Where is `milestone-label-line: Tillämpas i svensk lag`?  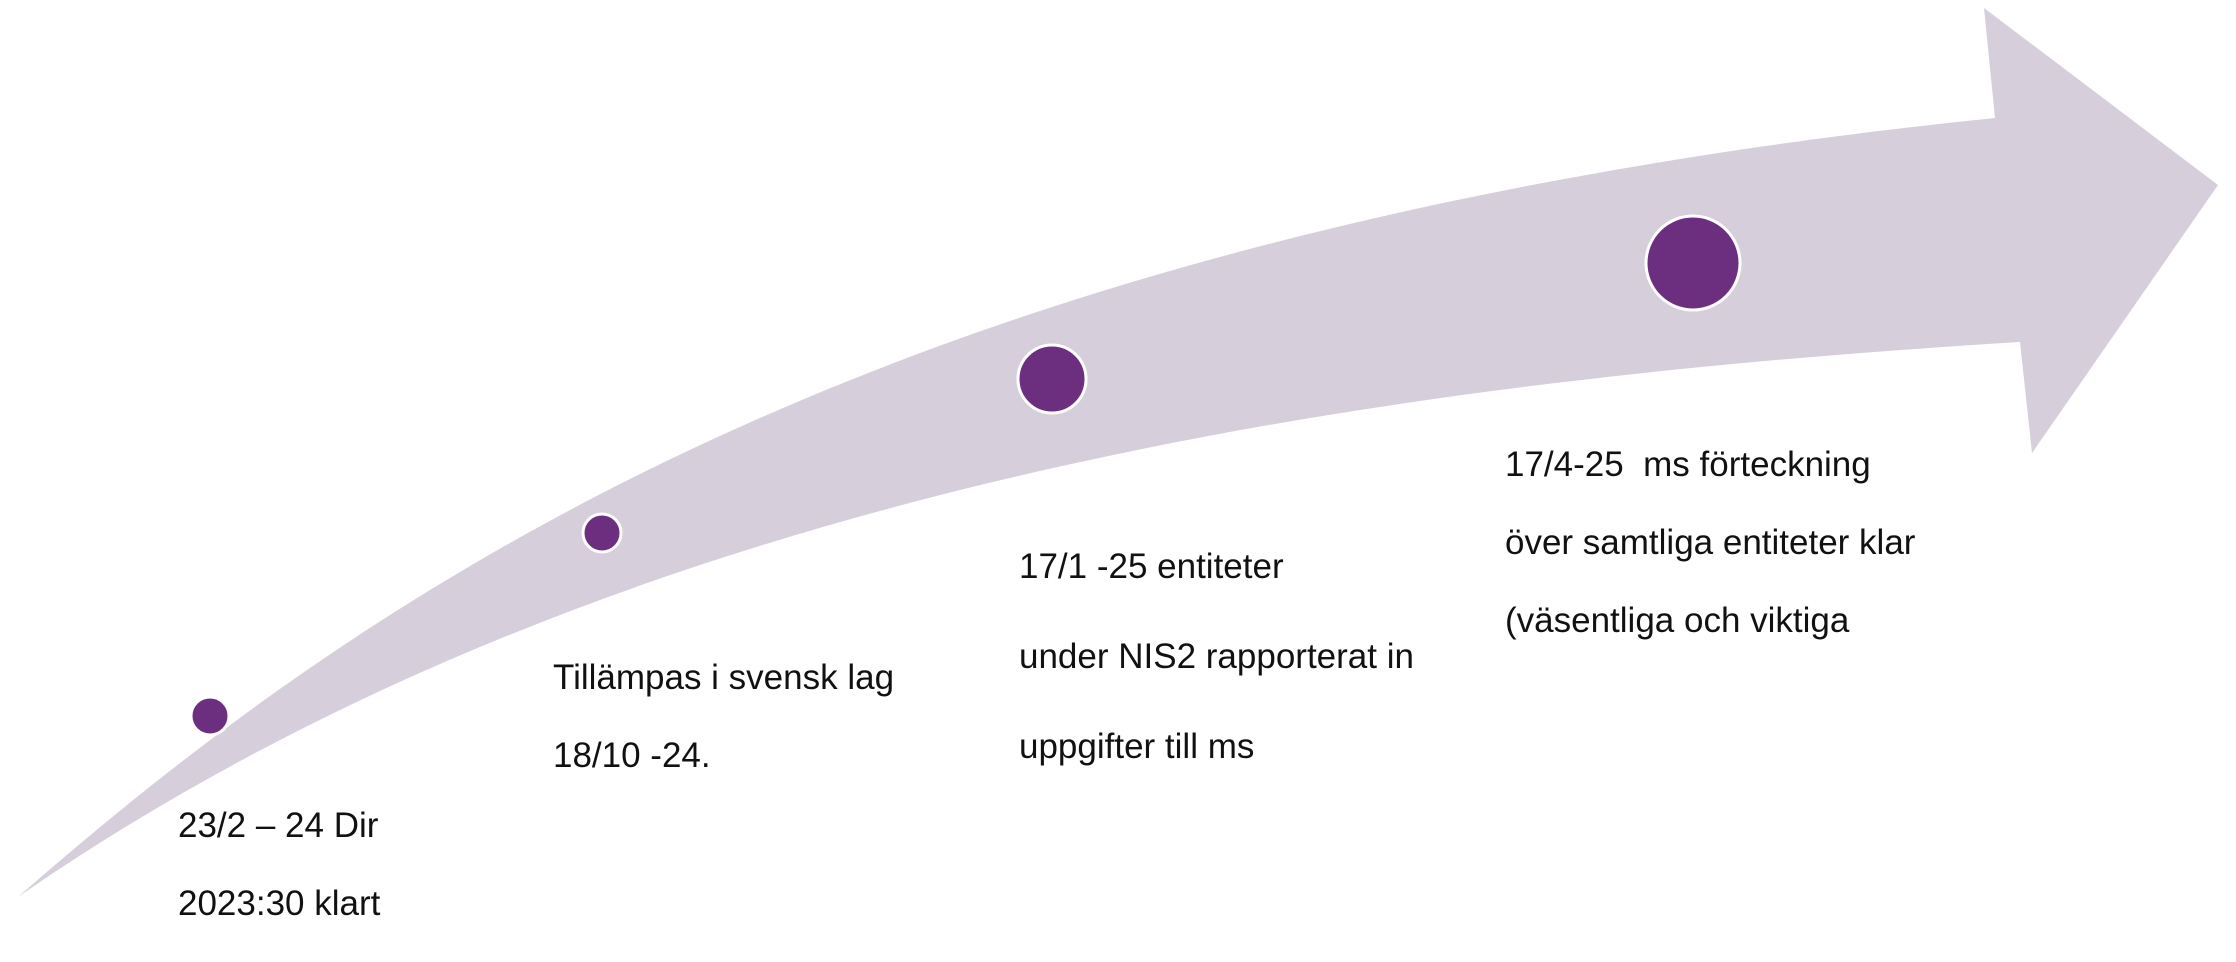
milestone-label-line: Tillämpas i svensk lag is located at coordinates (724, 677).